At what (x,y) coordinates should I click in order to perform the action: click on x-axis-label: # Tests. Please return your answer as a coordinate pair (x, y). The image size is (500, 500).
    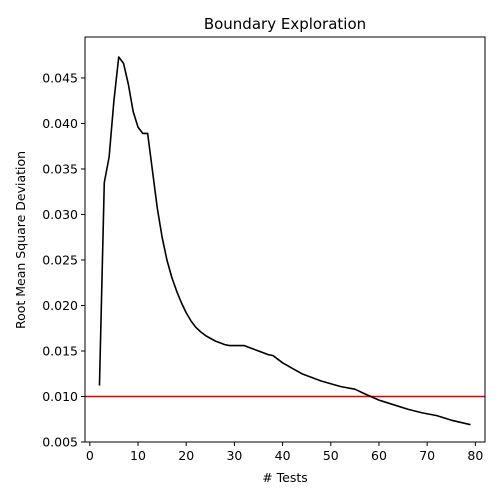
    Looking at the image, I should click on (285, 477).